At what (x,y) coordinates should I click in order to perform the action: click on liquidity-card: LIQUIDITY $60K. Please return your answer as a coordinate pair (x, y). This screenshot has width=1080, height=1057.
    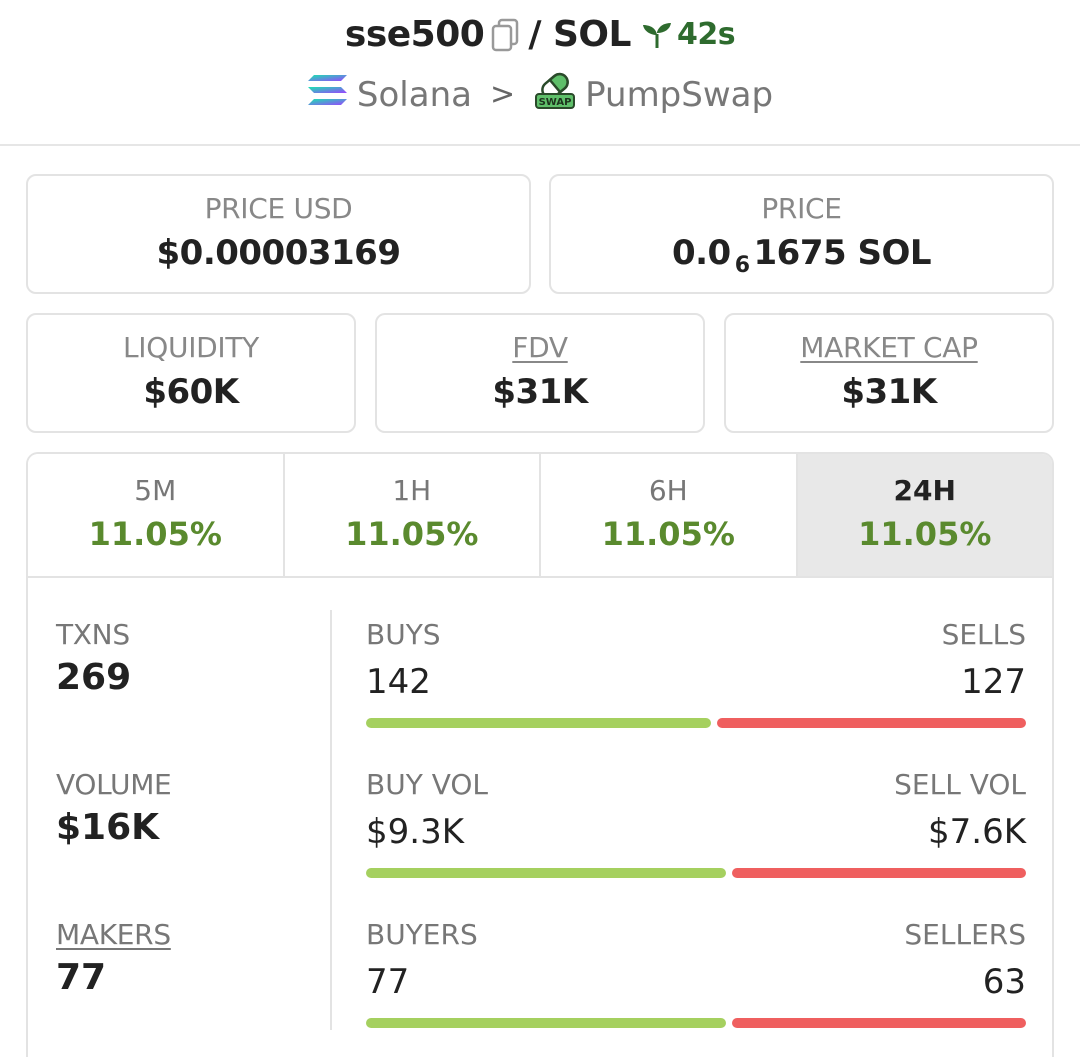
    Looking at the image, I should click on (191, 373).